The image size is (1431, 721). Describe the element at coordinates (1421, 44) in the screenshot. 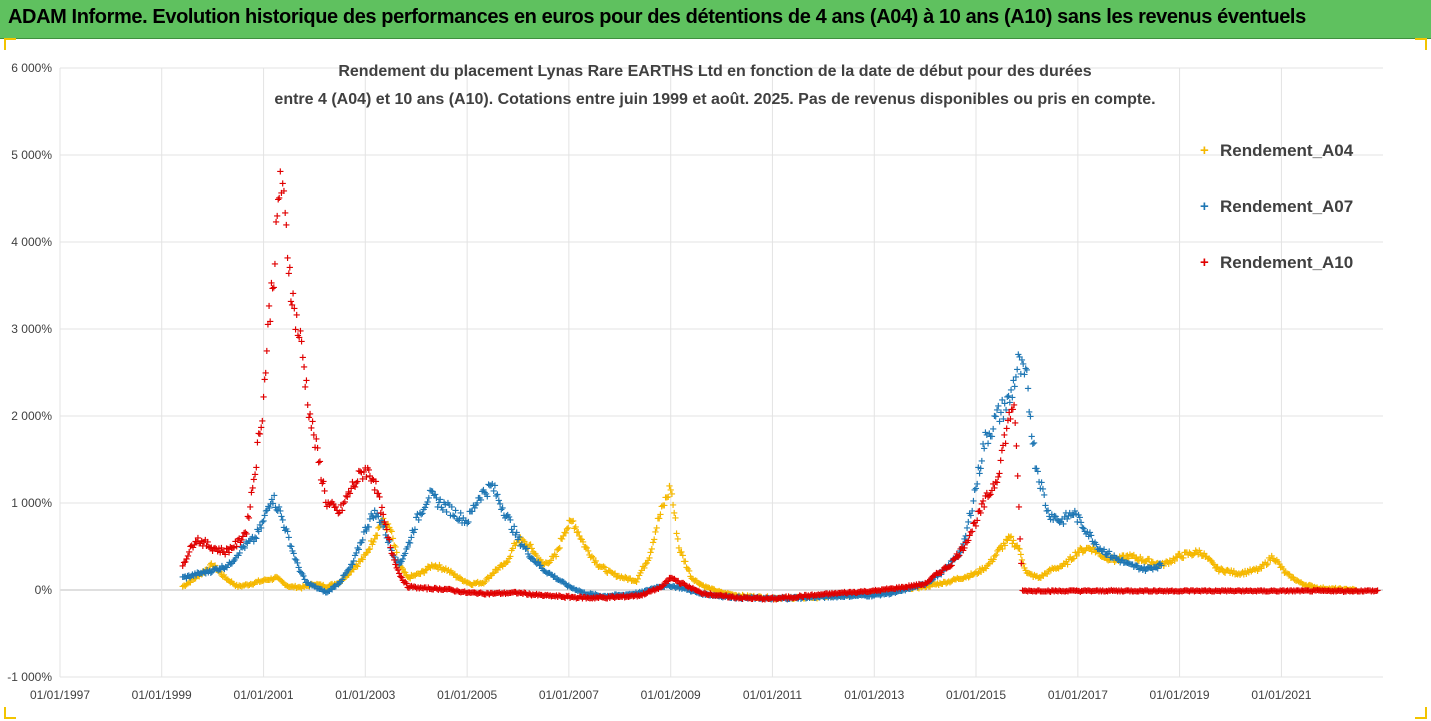

I see `frame-corner-top-right` at that location.